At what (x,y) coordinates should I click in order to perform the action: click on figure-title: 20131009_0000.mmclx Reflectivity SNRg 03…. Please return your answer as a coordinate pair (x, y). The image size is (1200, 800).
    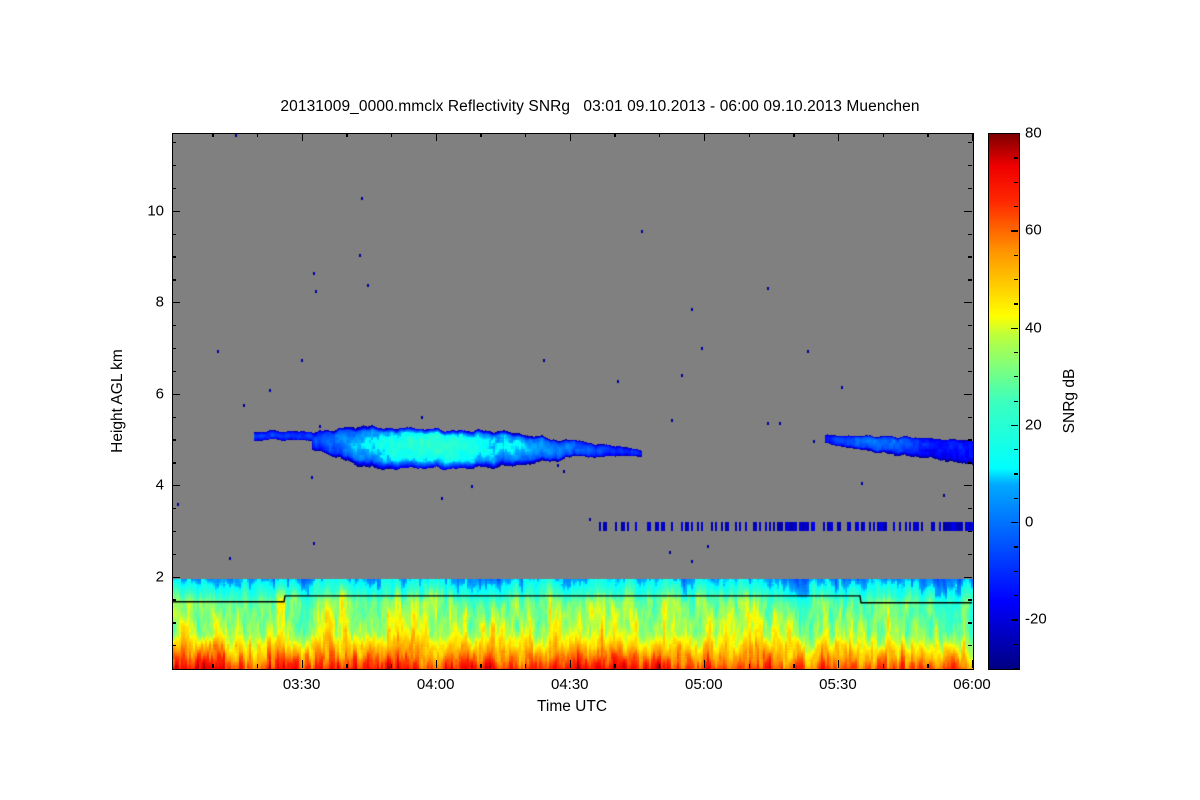
    Looking at the image, I should click on (600, 106).